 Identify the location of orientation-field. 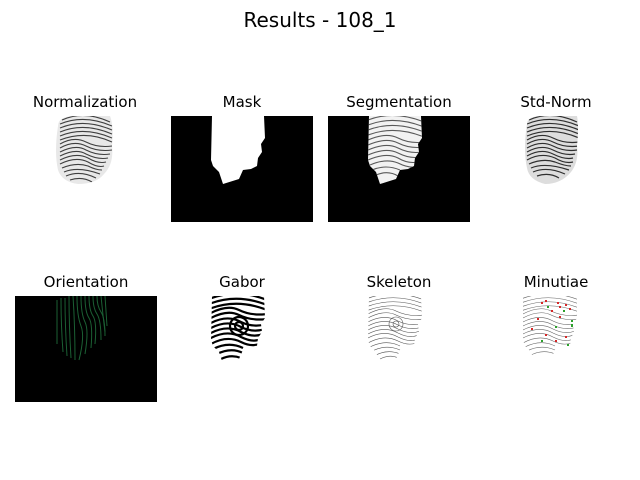
(82, 328).